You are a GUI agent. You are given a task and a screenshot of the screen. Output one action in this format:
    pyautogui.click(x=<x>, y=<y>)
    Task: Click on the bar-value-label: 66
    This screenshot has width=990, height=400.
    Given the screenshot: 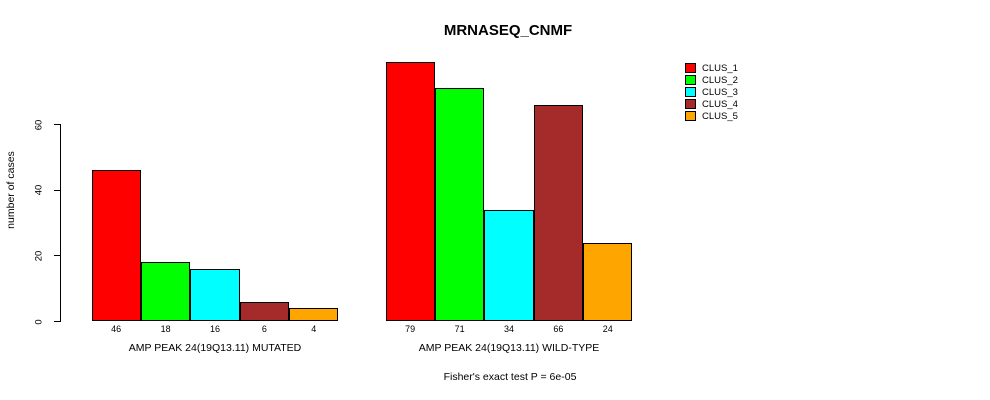 What is the action you would take?
    pyautogui.click(x=558, y=329)
    